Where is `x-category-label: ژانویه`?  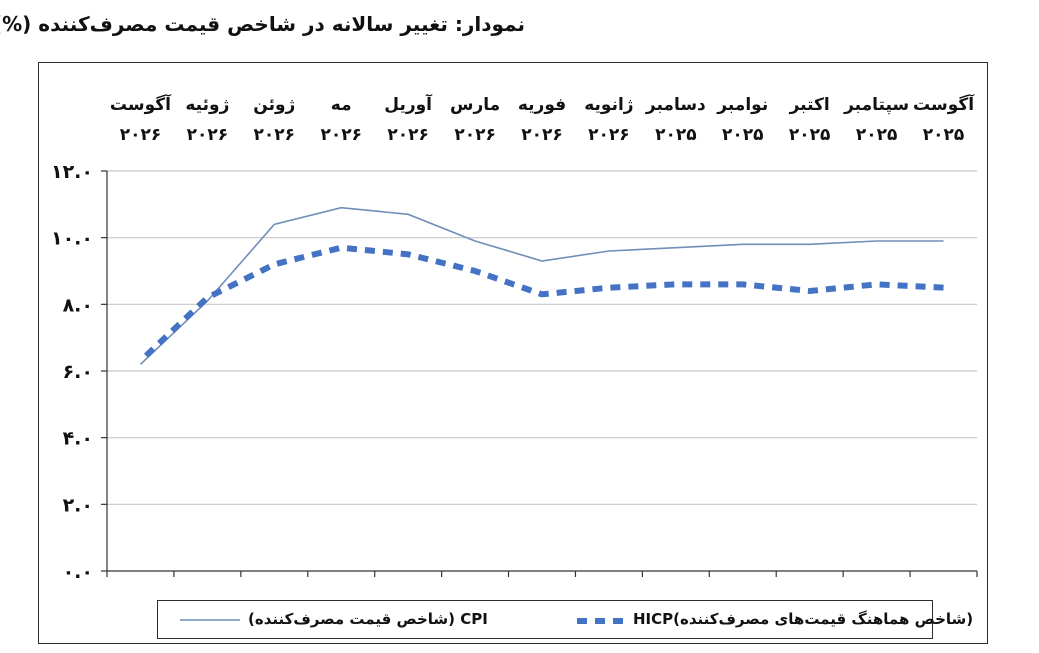 x-category-label: ژانویه is located at coordinates (608, 105).